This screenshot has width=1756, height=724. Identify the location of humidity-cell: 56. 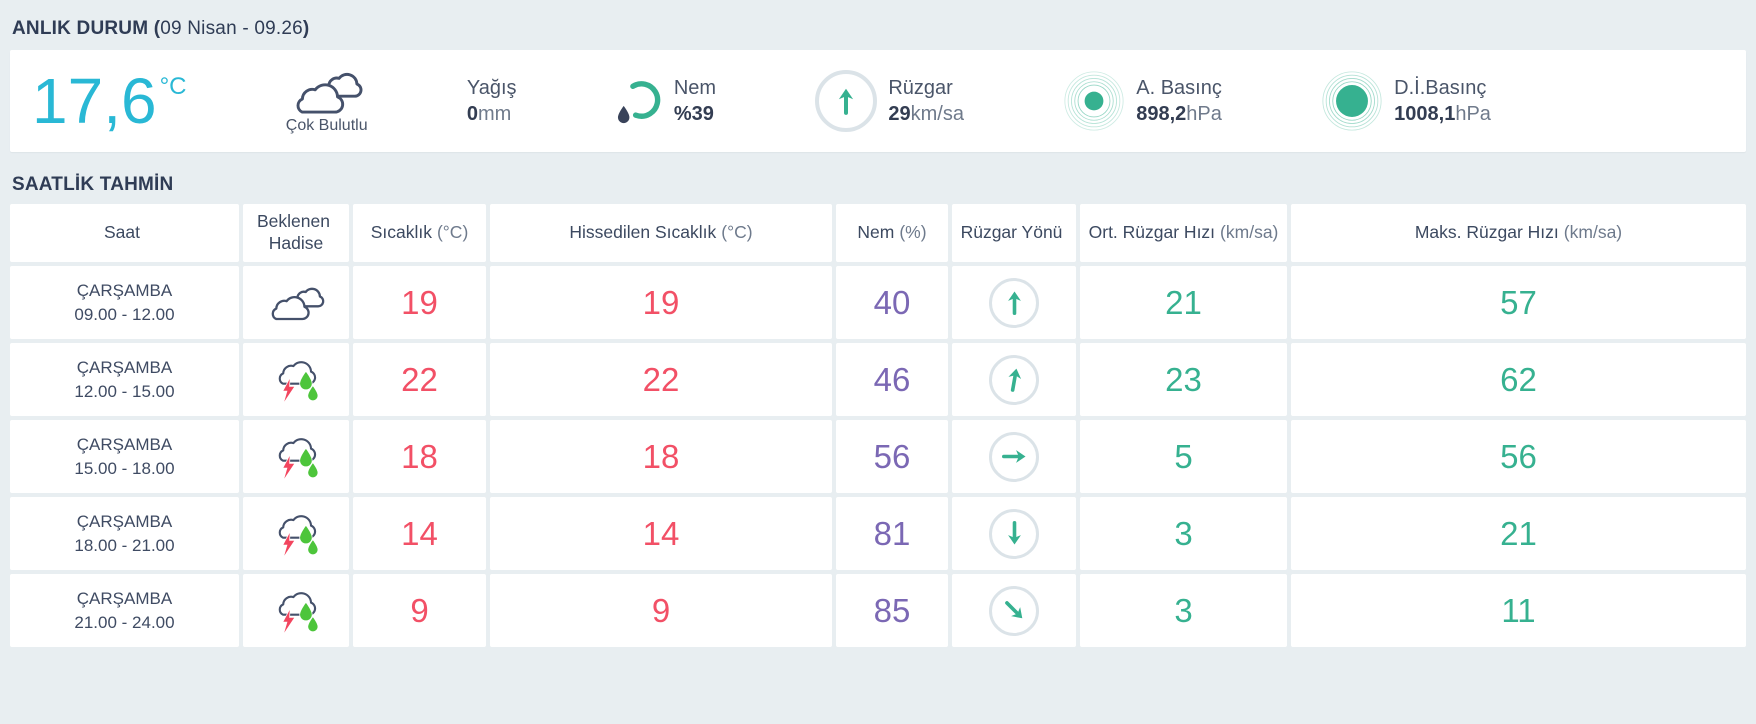
(892, 456).